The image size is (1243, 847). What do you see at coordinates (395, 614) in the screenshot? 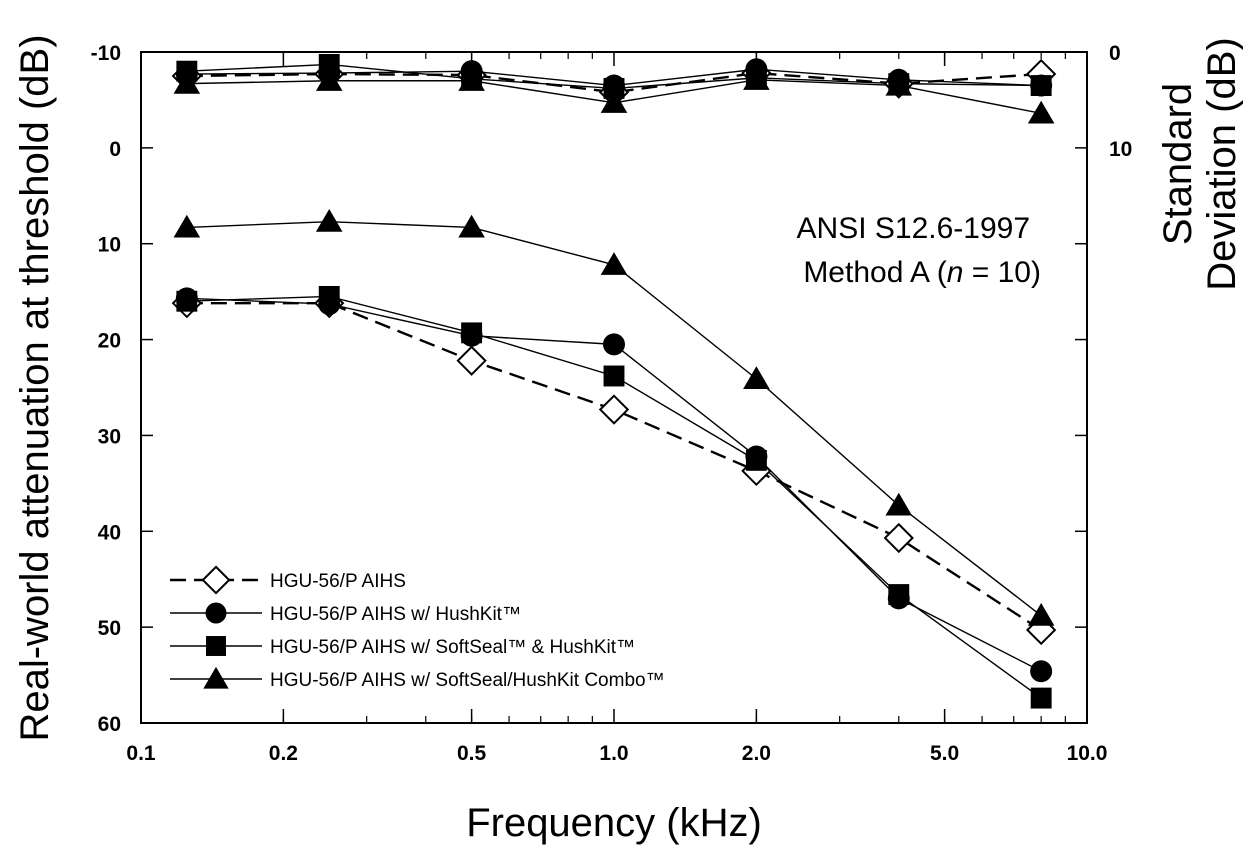
I see `legend-label: HGU-56/P AIHS w/ HushKit™` at bounding box center [395, 614].